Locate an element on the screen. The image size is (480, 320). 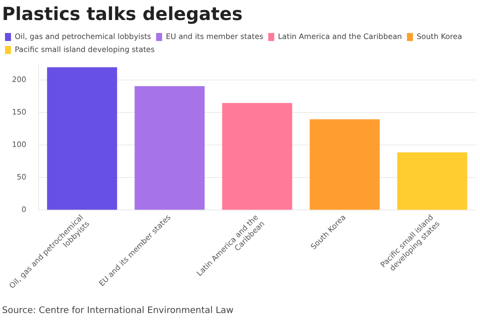
source-note: Source: Centre for International Environmental Law is located at coordinates (118, 311).